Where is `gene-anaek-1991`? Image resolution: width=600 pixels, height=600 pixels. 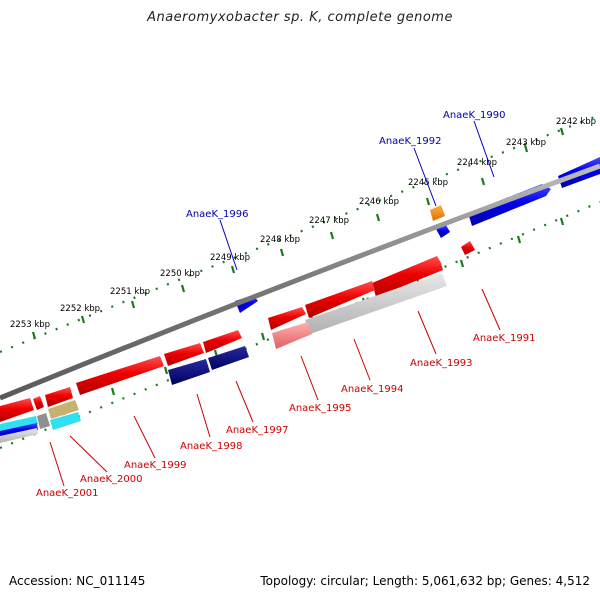 gene-anaek-1991 is located at coordinates (468, 248).